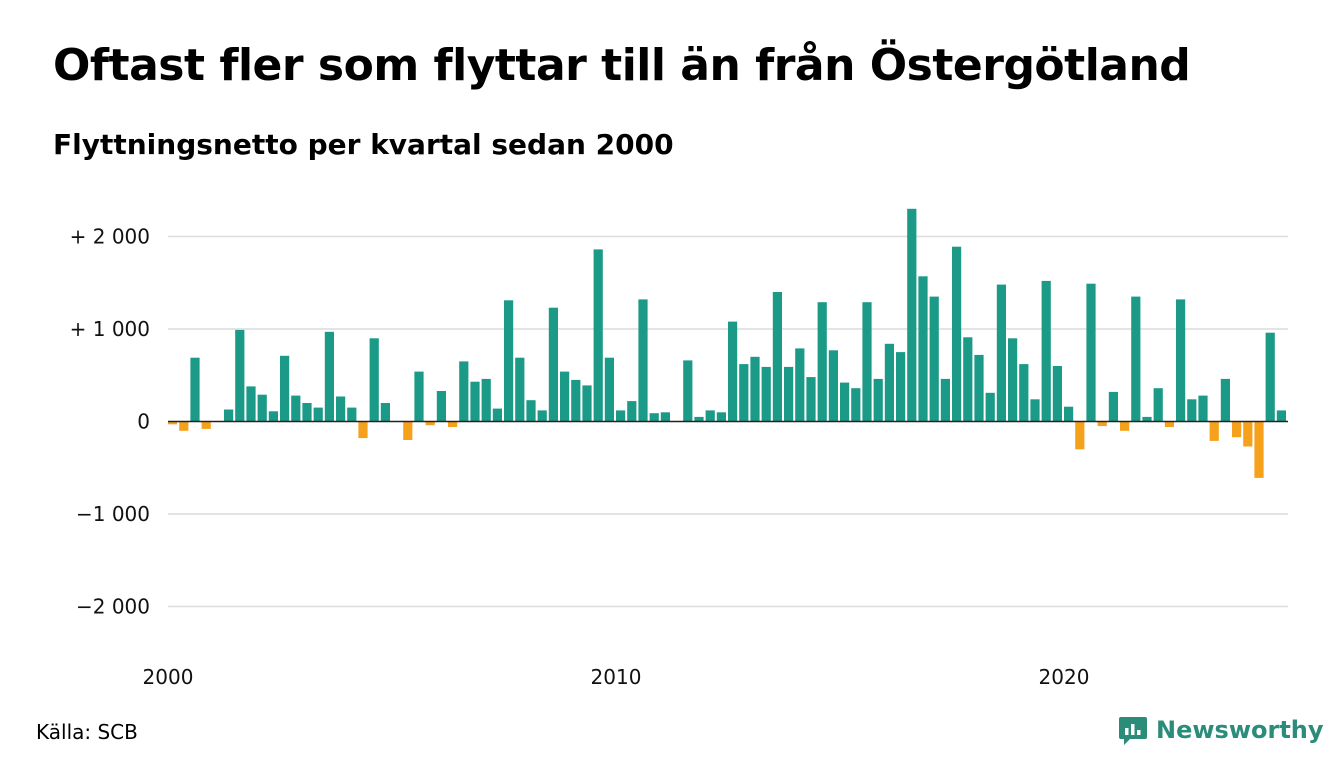 Image resolution: width=1340 pixels, height=780 pixels. What do you see at coordinates (110, 329) in the screenshot?
I see `y-tick-label: + 1 000` at bounding box center [110, 329].